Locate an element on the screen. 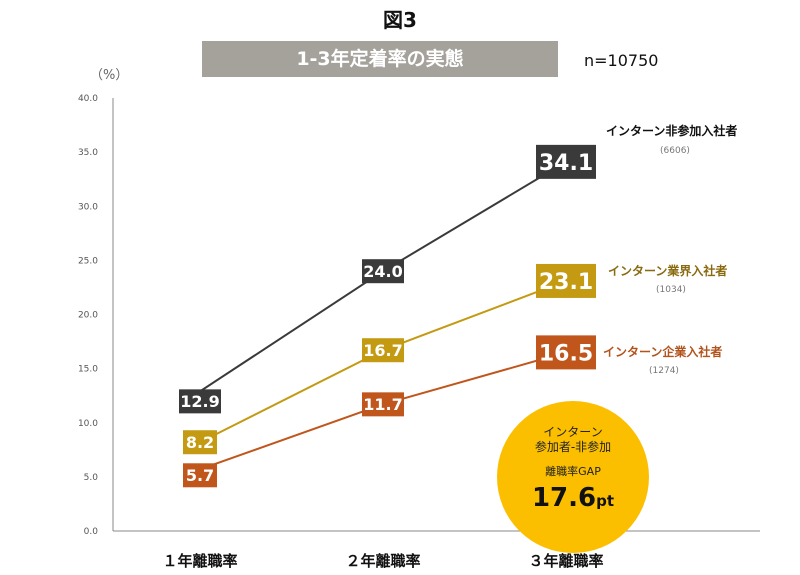 The height and width of the screenshot is (575, 800). data-label: 24.0 is located at coordinates (382, 271).